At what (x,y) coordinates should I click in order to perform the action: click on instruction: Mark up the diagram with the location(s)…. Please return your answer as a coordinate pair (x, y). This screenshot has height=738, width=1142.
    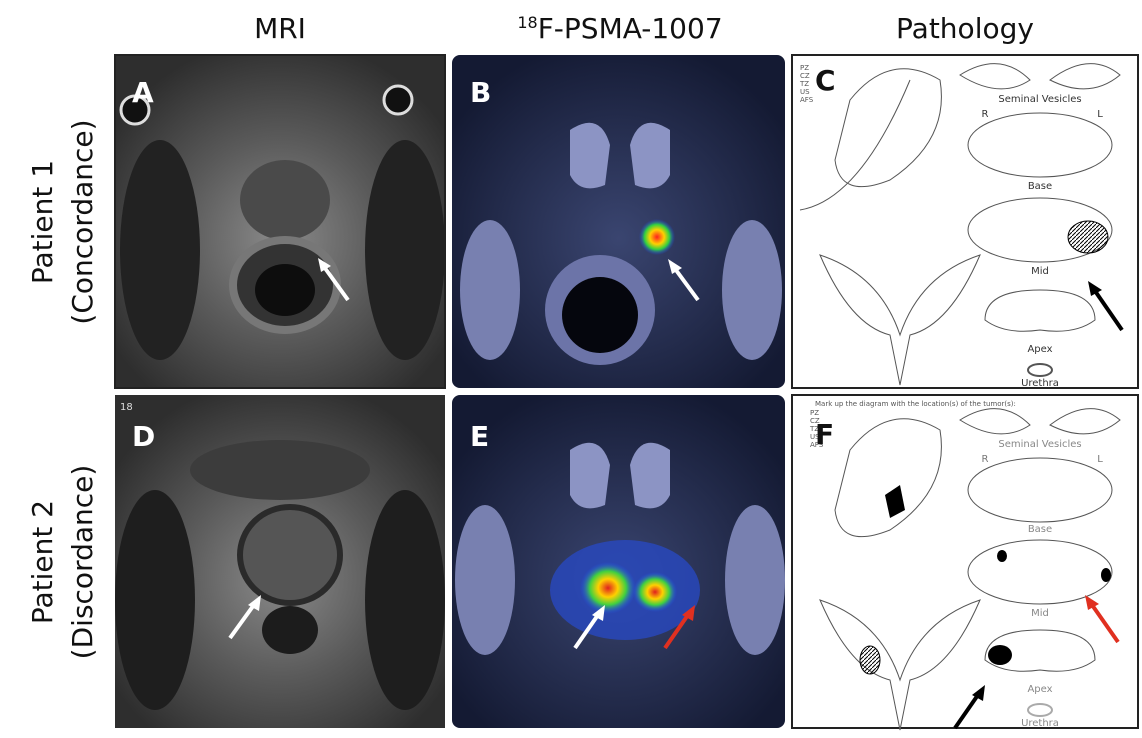
    Looking at the image, I should click on (915, 404).